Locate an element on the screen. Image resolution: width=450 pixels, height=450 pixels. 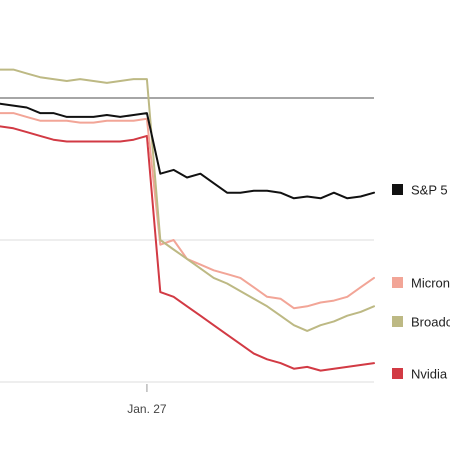
legend-label: Nvidia is located at coordinates (429, 374).